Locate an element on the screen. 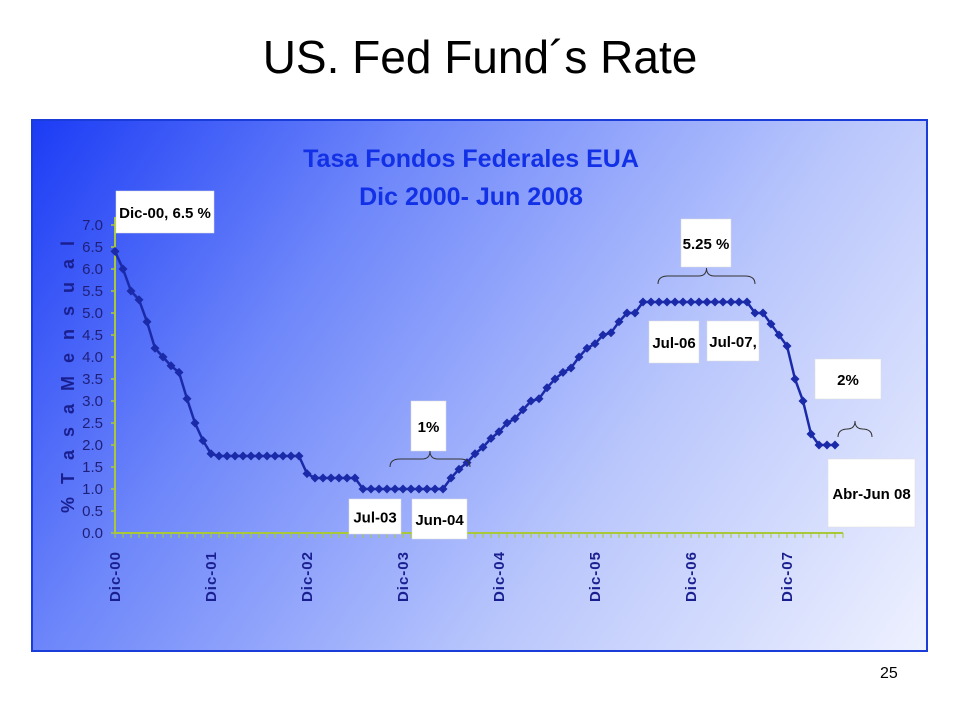 This screenshot has height=720, width=960. y-tick-label: 2.5 is located at coordinates (92, 423).